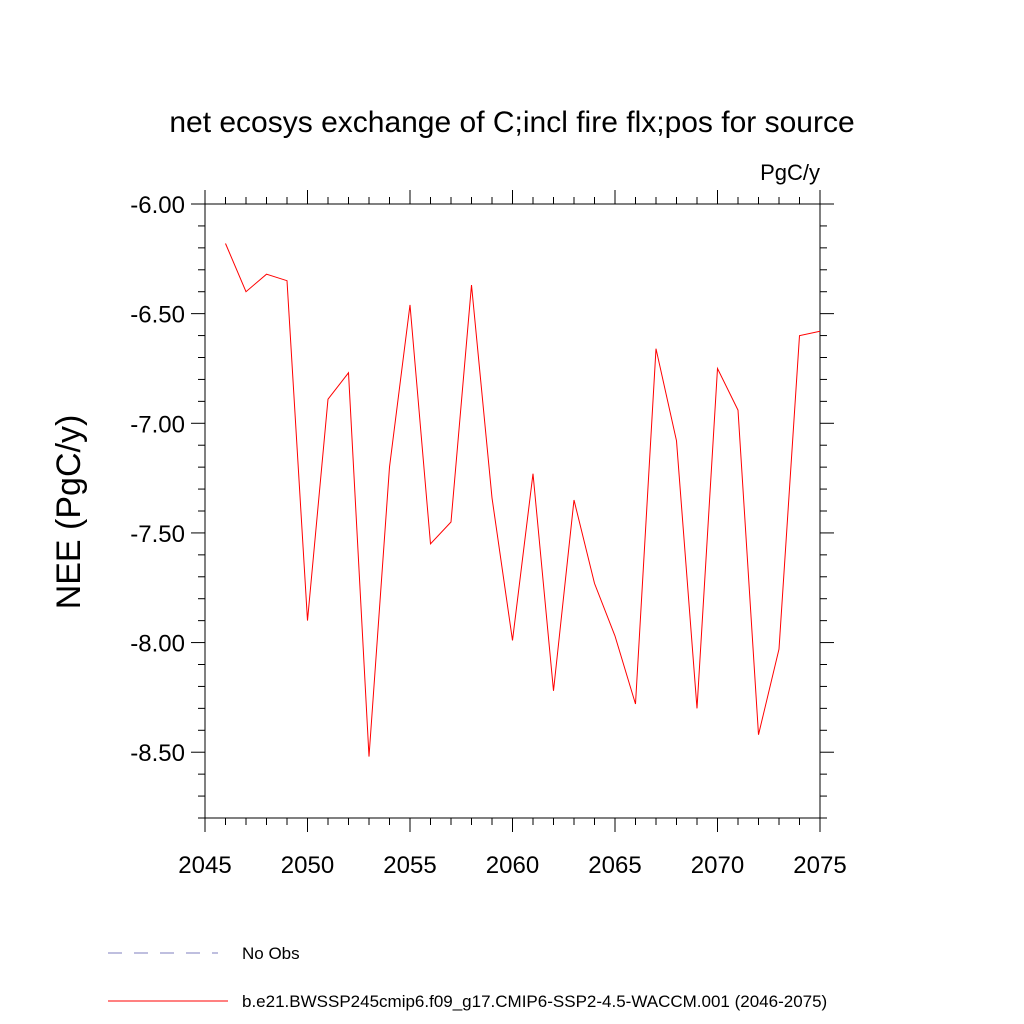 The height and width of the screenshot is (1024, 1024). Describe the element at coordinates (157, 534) in the screenshot. I see `y-tick-label: -7.50` at that location.